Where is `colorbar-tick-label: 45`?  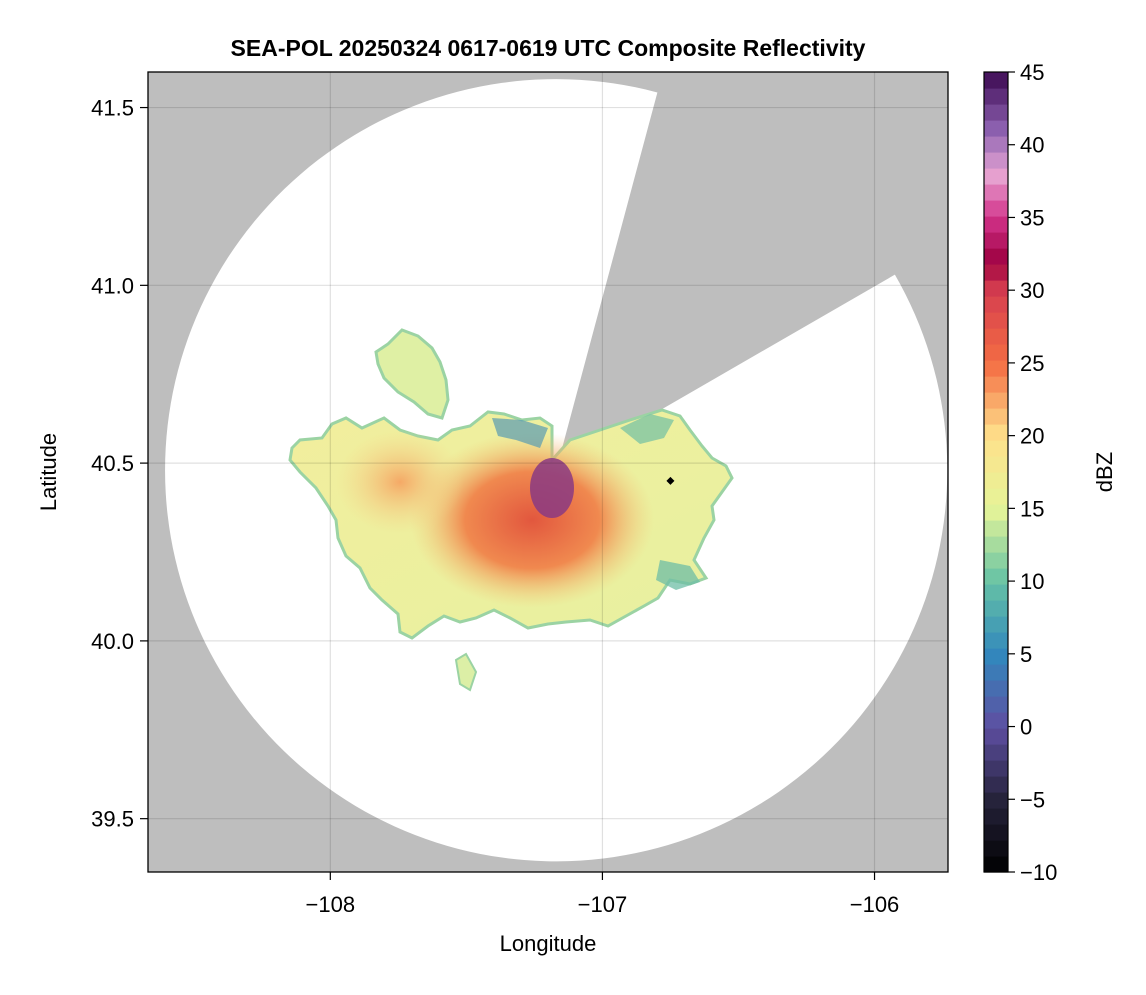
colorbar-tick-label: 45 is located at coordinates (1032, 72).